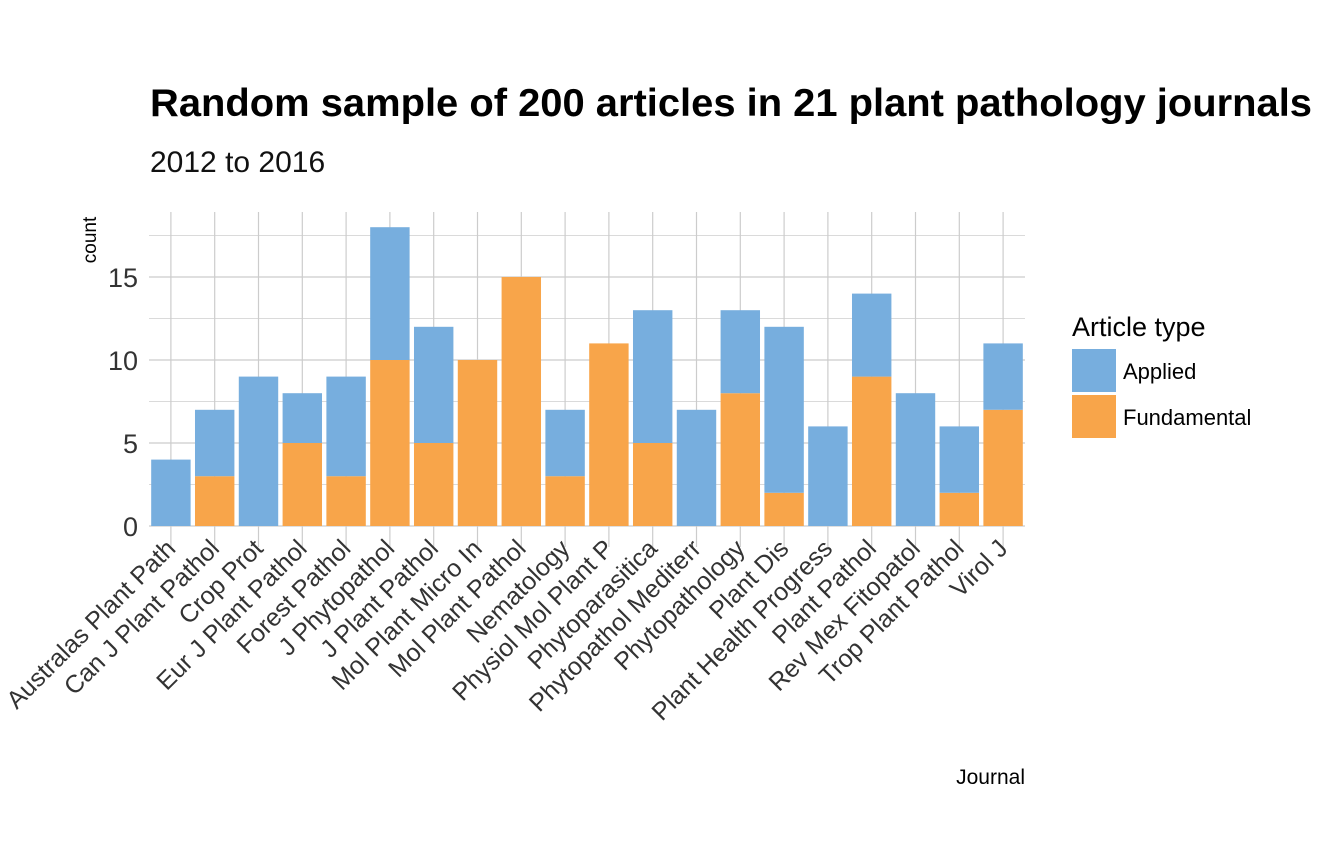 Image resolution: width=1344 pixels, height=864 pixels. What do you see at coordinates (123, 278) in the screenshot?
I see `y-tick-label: 15` at bounding box center [123, 278].